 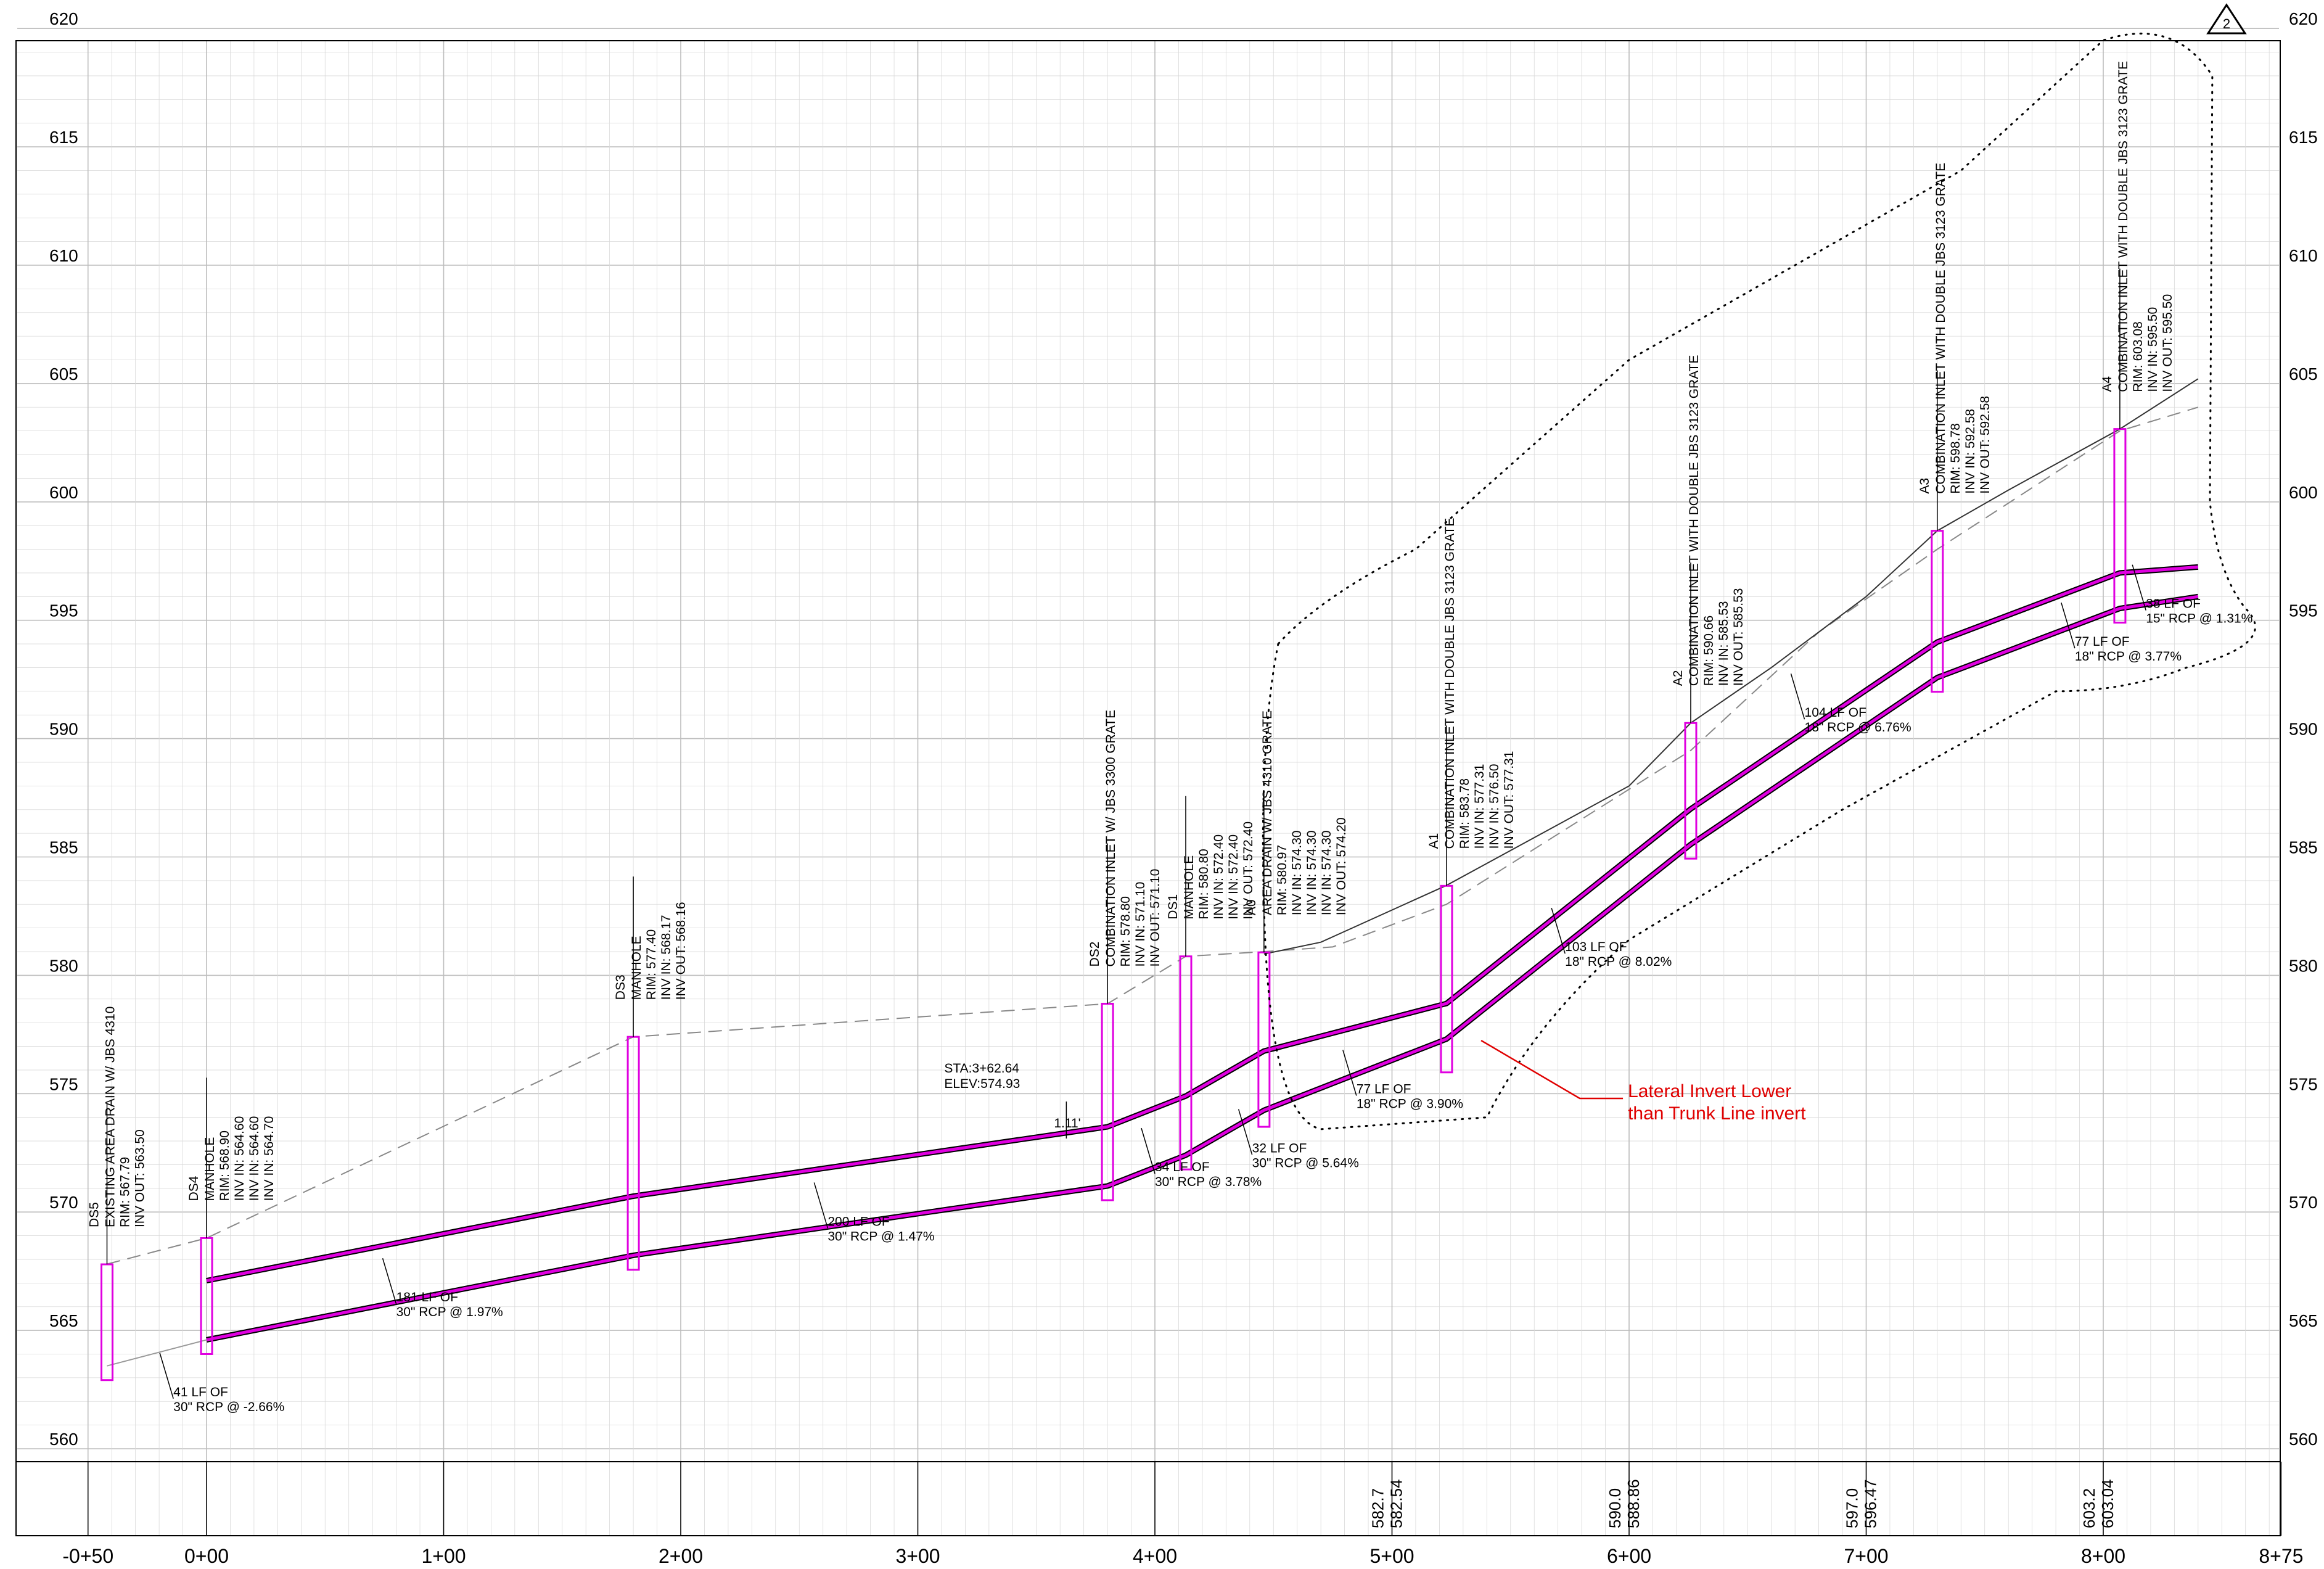 What do you see at coordinates (2303, 1439) in the screenshot?
I see `elevation-label-right: 560` at bounding box center [2303, 1439].